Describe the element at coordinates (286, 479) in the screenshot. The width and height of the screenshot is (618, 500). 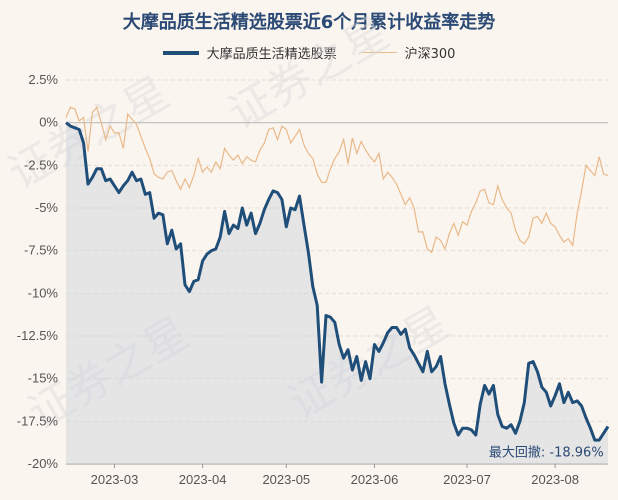
I see `x-tick-label: 2023-05` at that location.